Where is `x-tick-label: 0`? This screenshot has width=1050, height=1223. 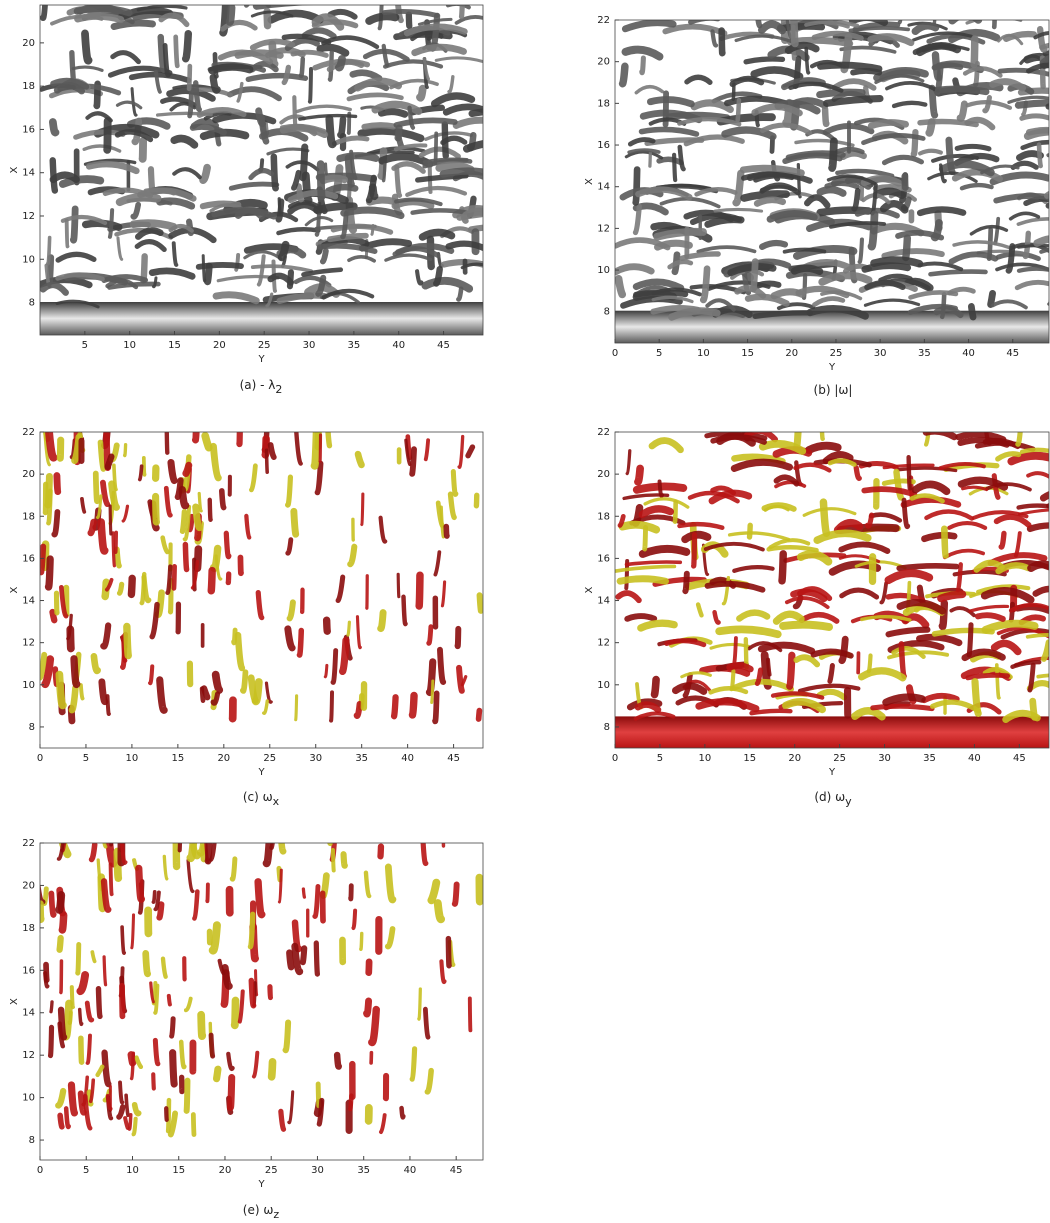
x-tick-label: 0 is located at coordinates (40, 758).